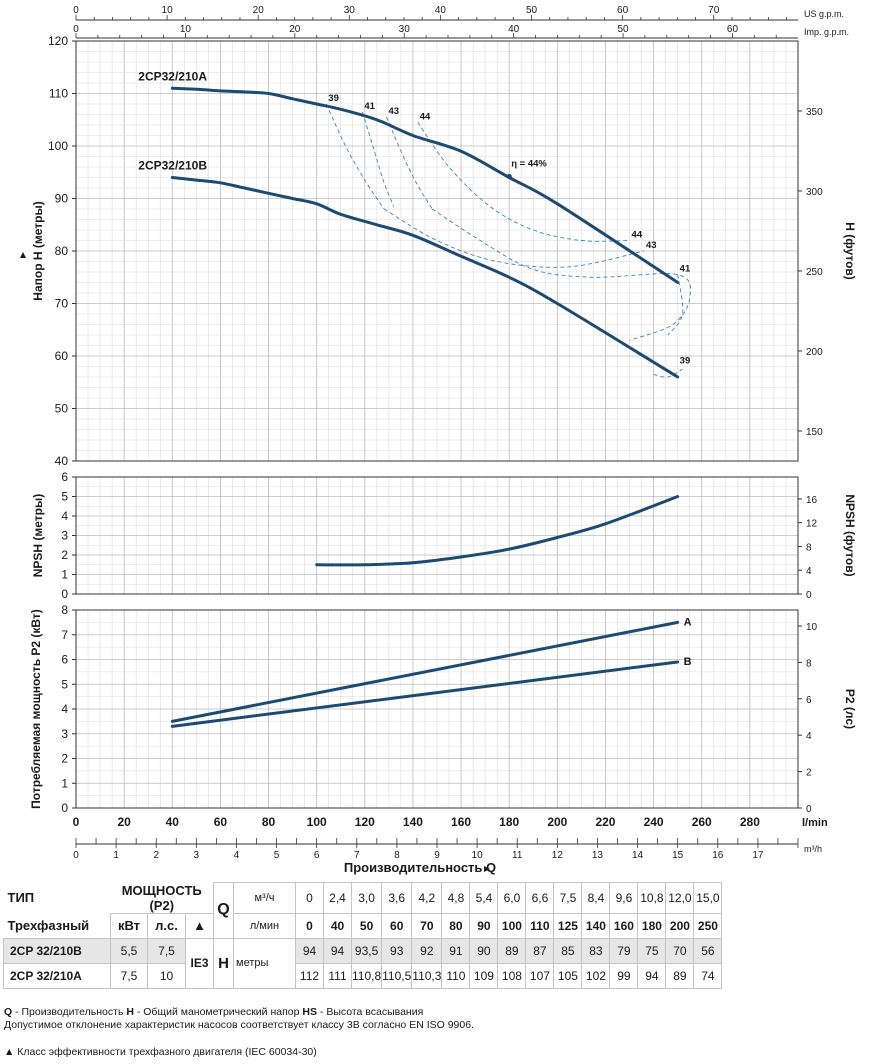  I want to click on head-series-label: 2CP32/210B, so click(172, 166).